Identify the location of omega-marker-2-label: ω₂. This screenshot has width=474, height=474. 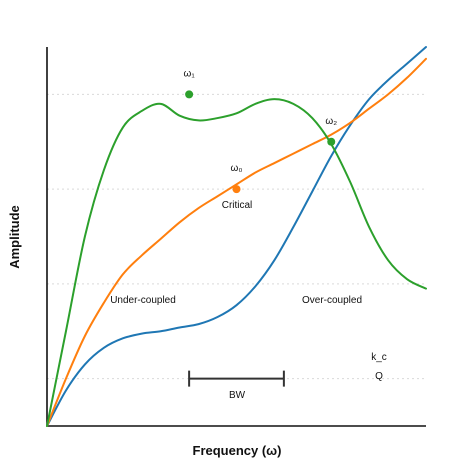
(331, 121).